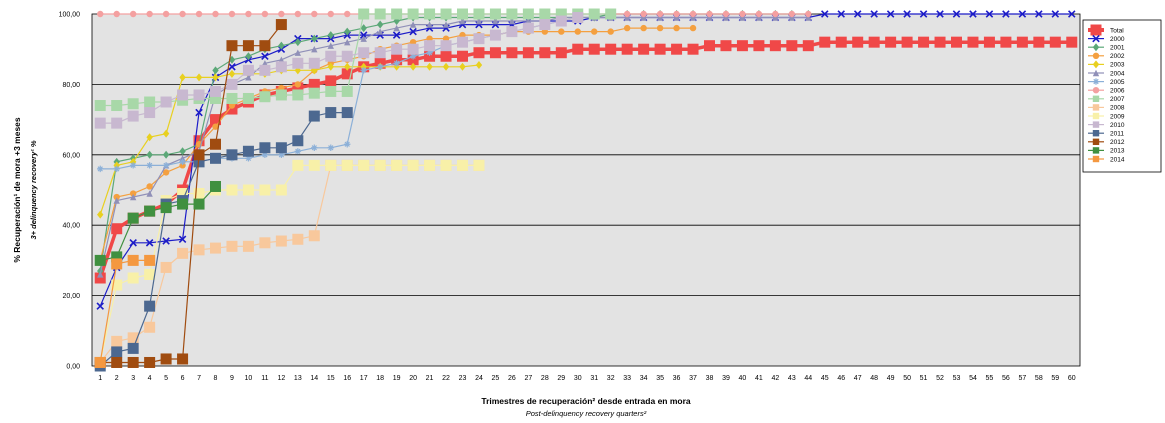 This screenshot has width=1165, height=423. I want to click on legend-label: 2014, so click(1117, 159).